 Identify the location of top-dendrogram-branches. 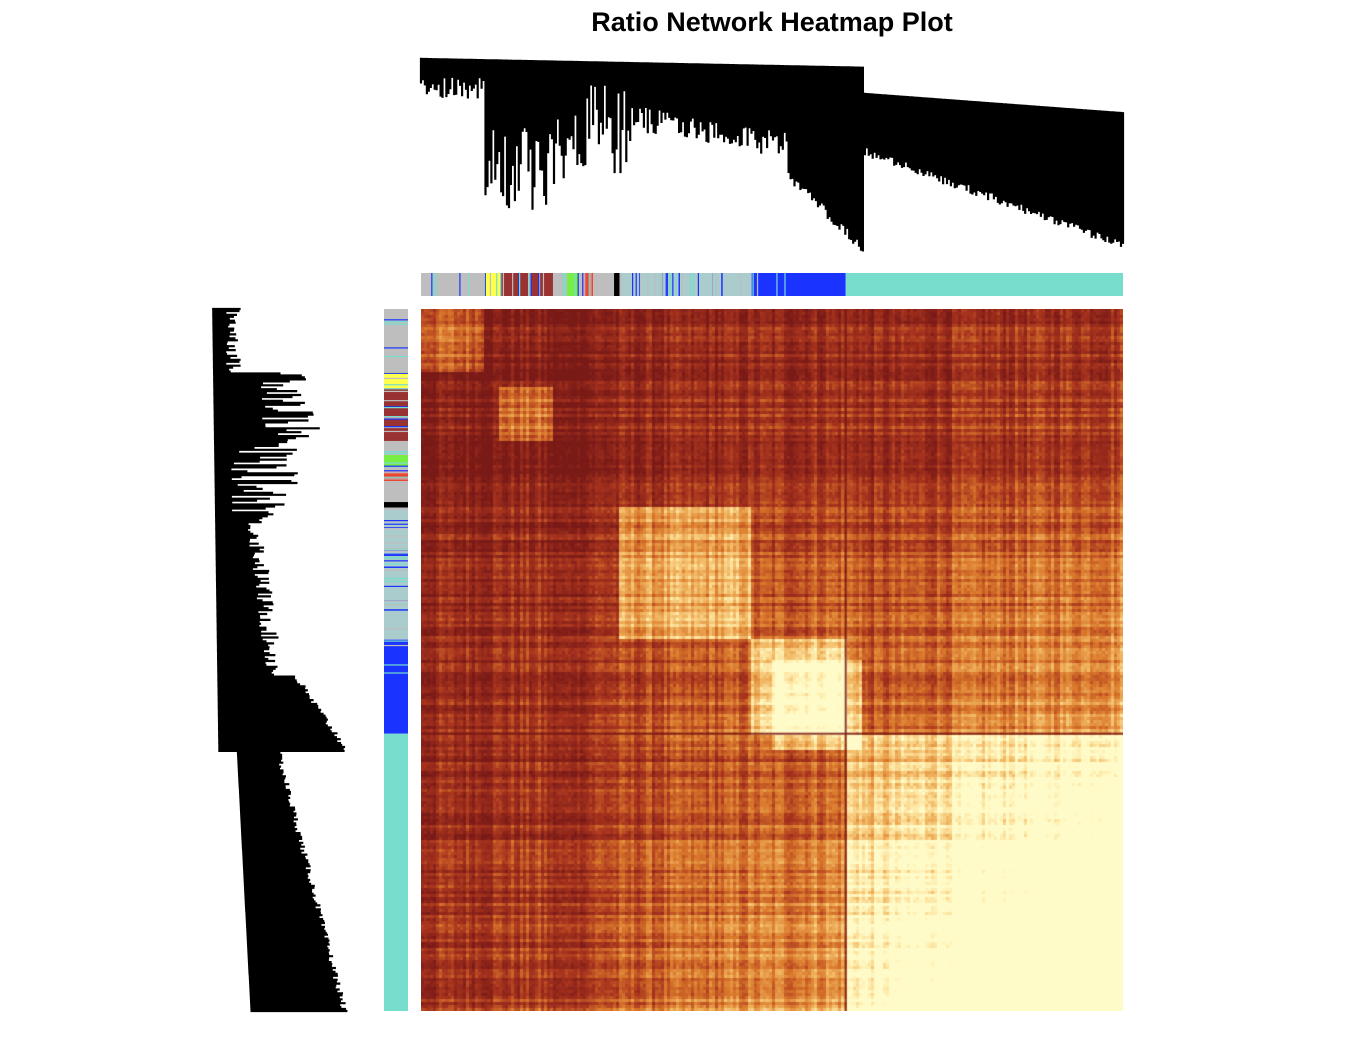
(772, 154).